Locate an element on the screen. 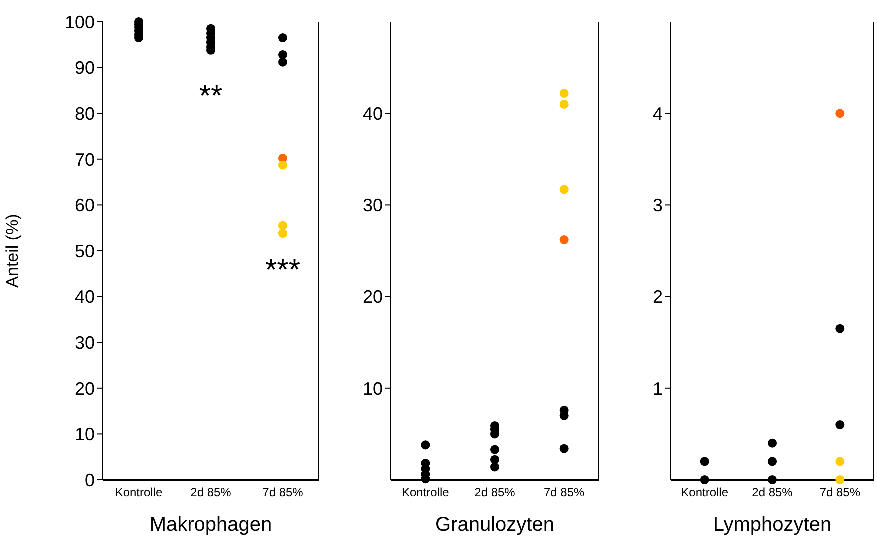 The height and width of the screenshot is (537, 877). y-tick-label: 4 is located at coordinates (657, 114).